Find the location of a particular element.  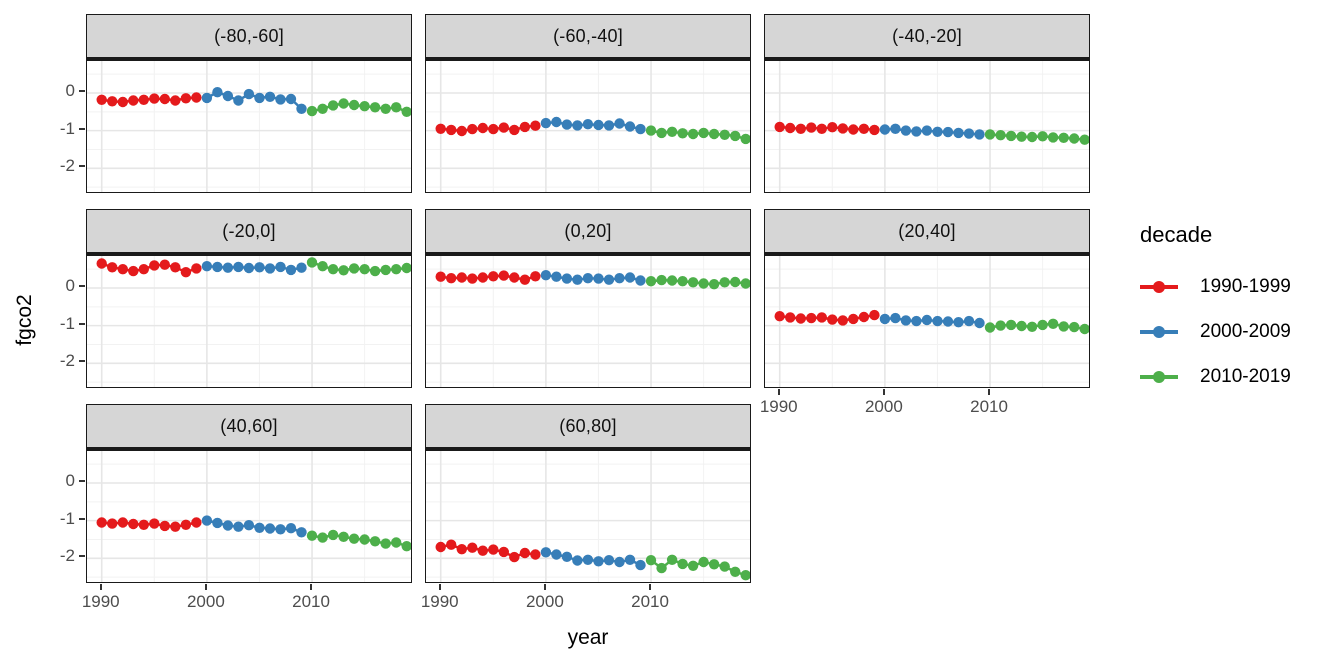

series-1990-1999 is located at coordinates (149, 524).